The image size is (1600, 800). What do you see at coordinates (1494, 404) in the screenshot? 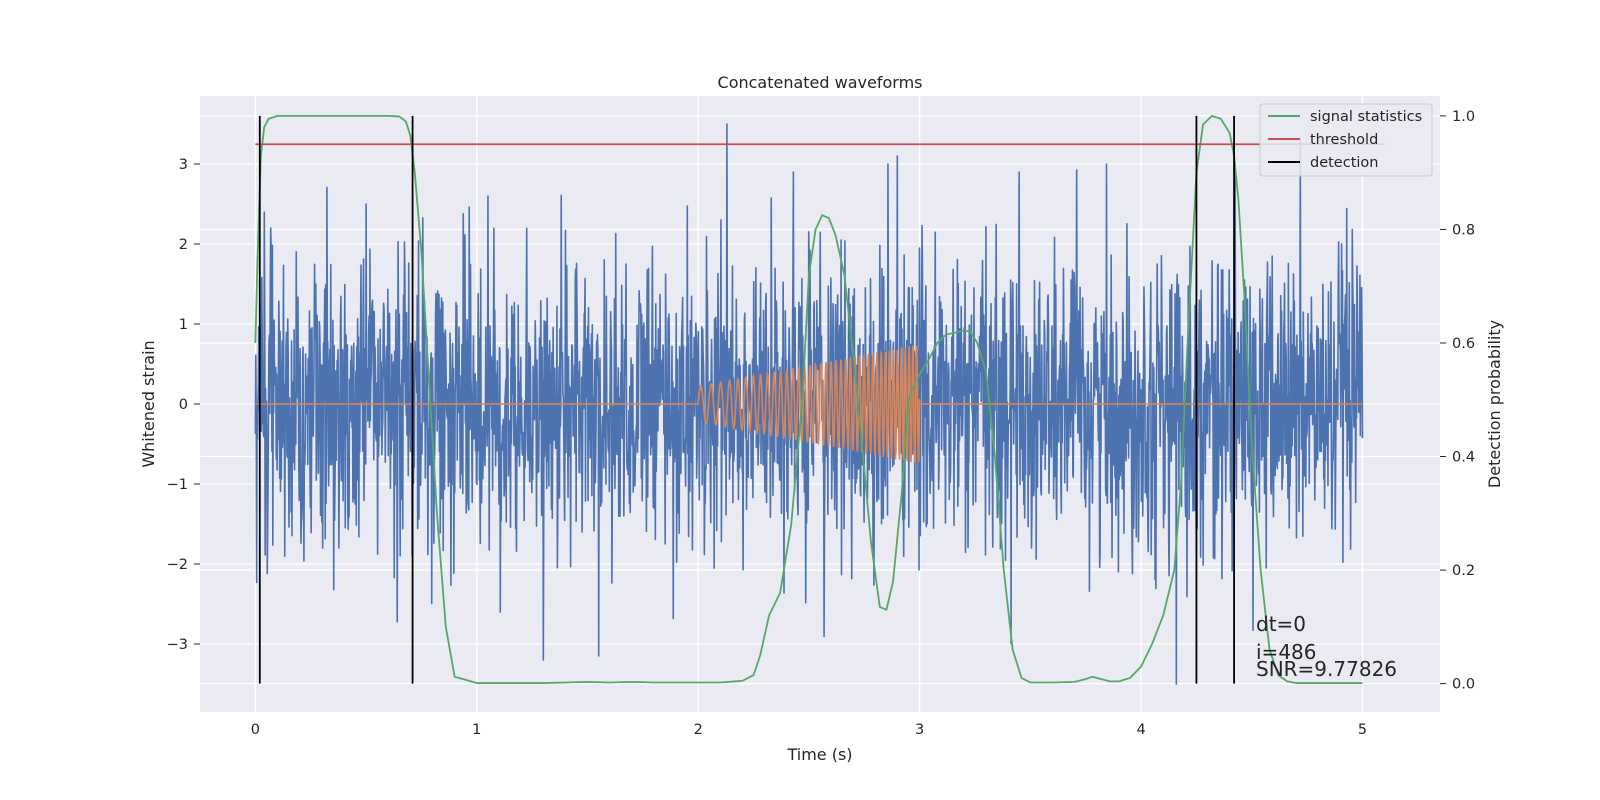
I see `y-axis-label-right: Detection probability` at bounding box center [1494, 404].